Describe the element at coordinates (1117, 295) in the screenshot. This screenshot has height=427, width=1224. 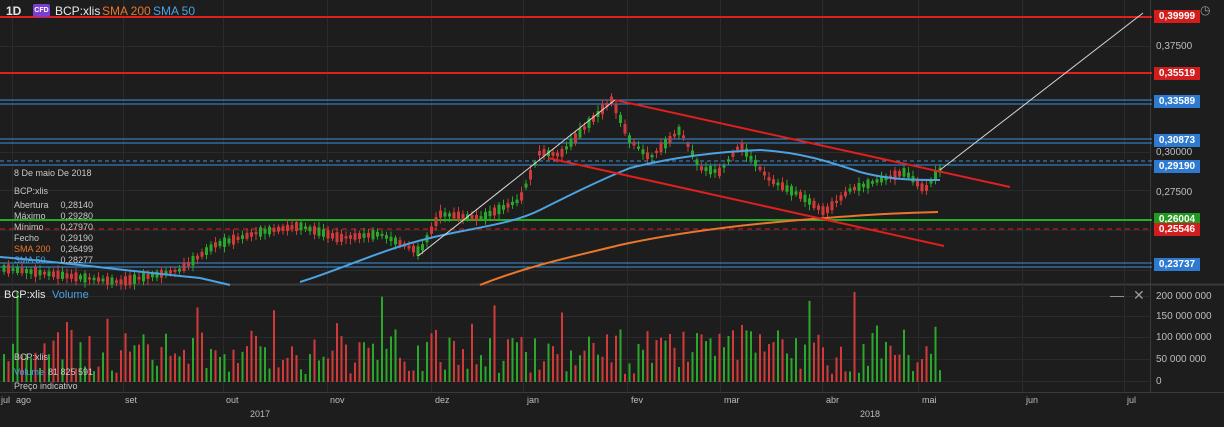
I see `minimize-icon: —` at that location.